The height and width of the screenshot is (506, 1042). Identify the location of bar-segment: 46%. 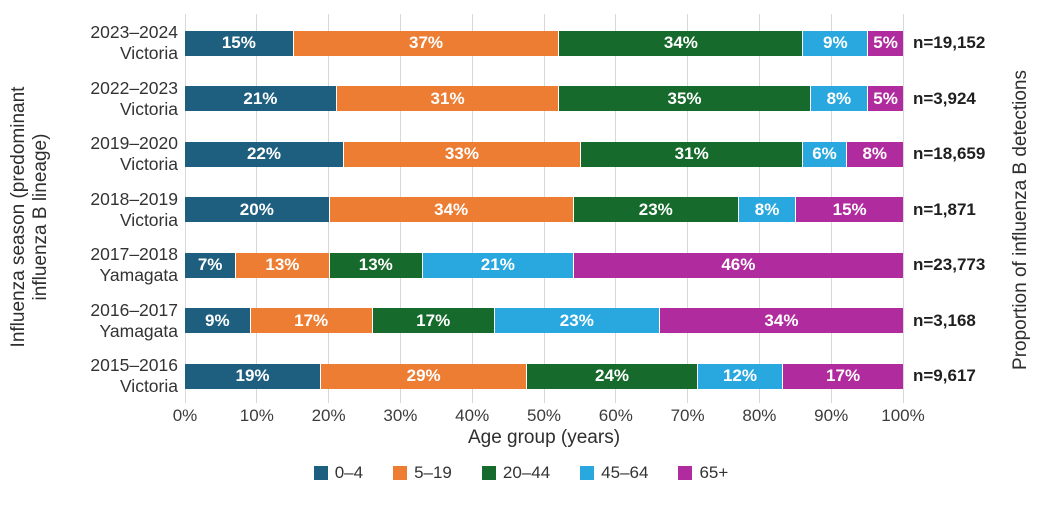
(737, 265).